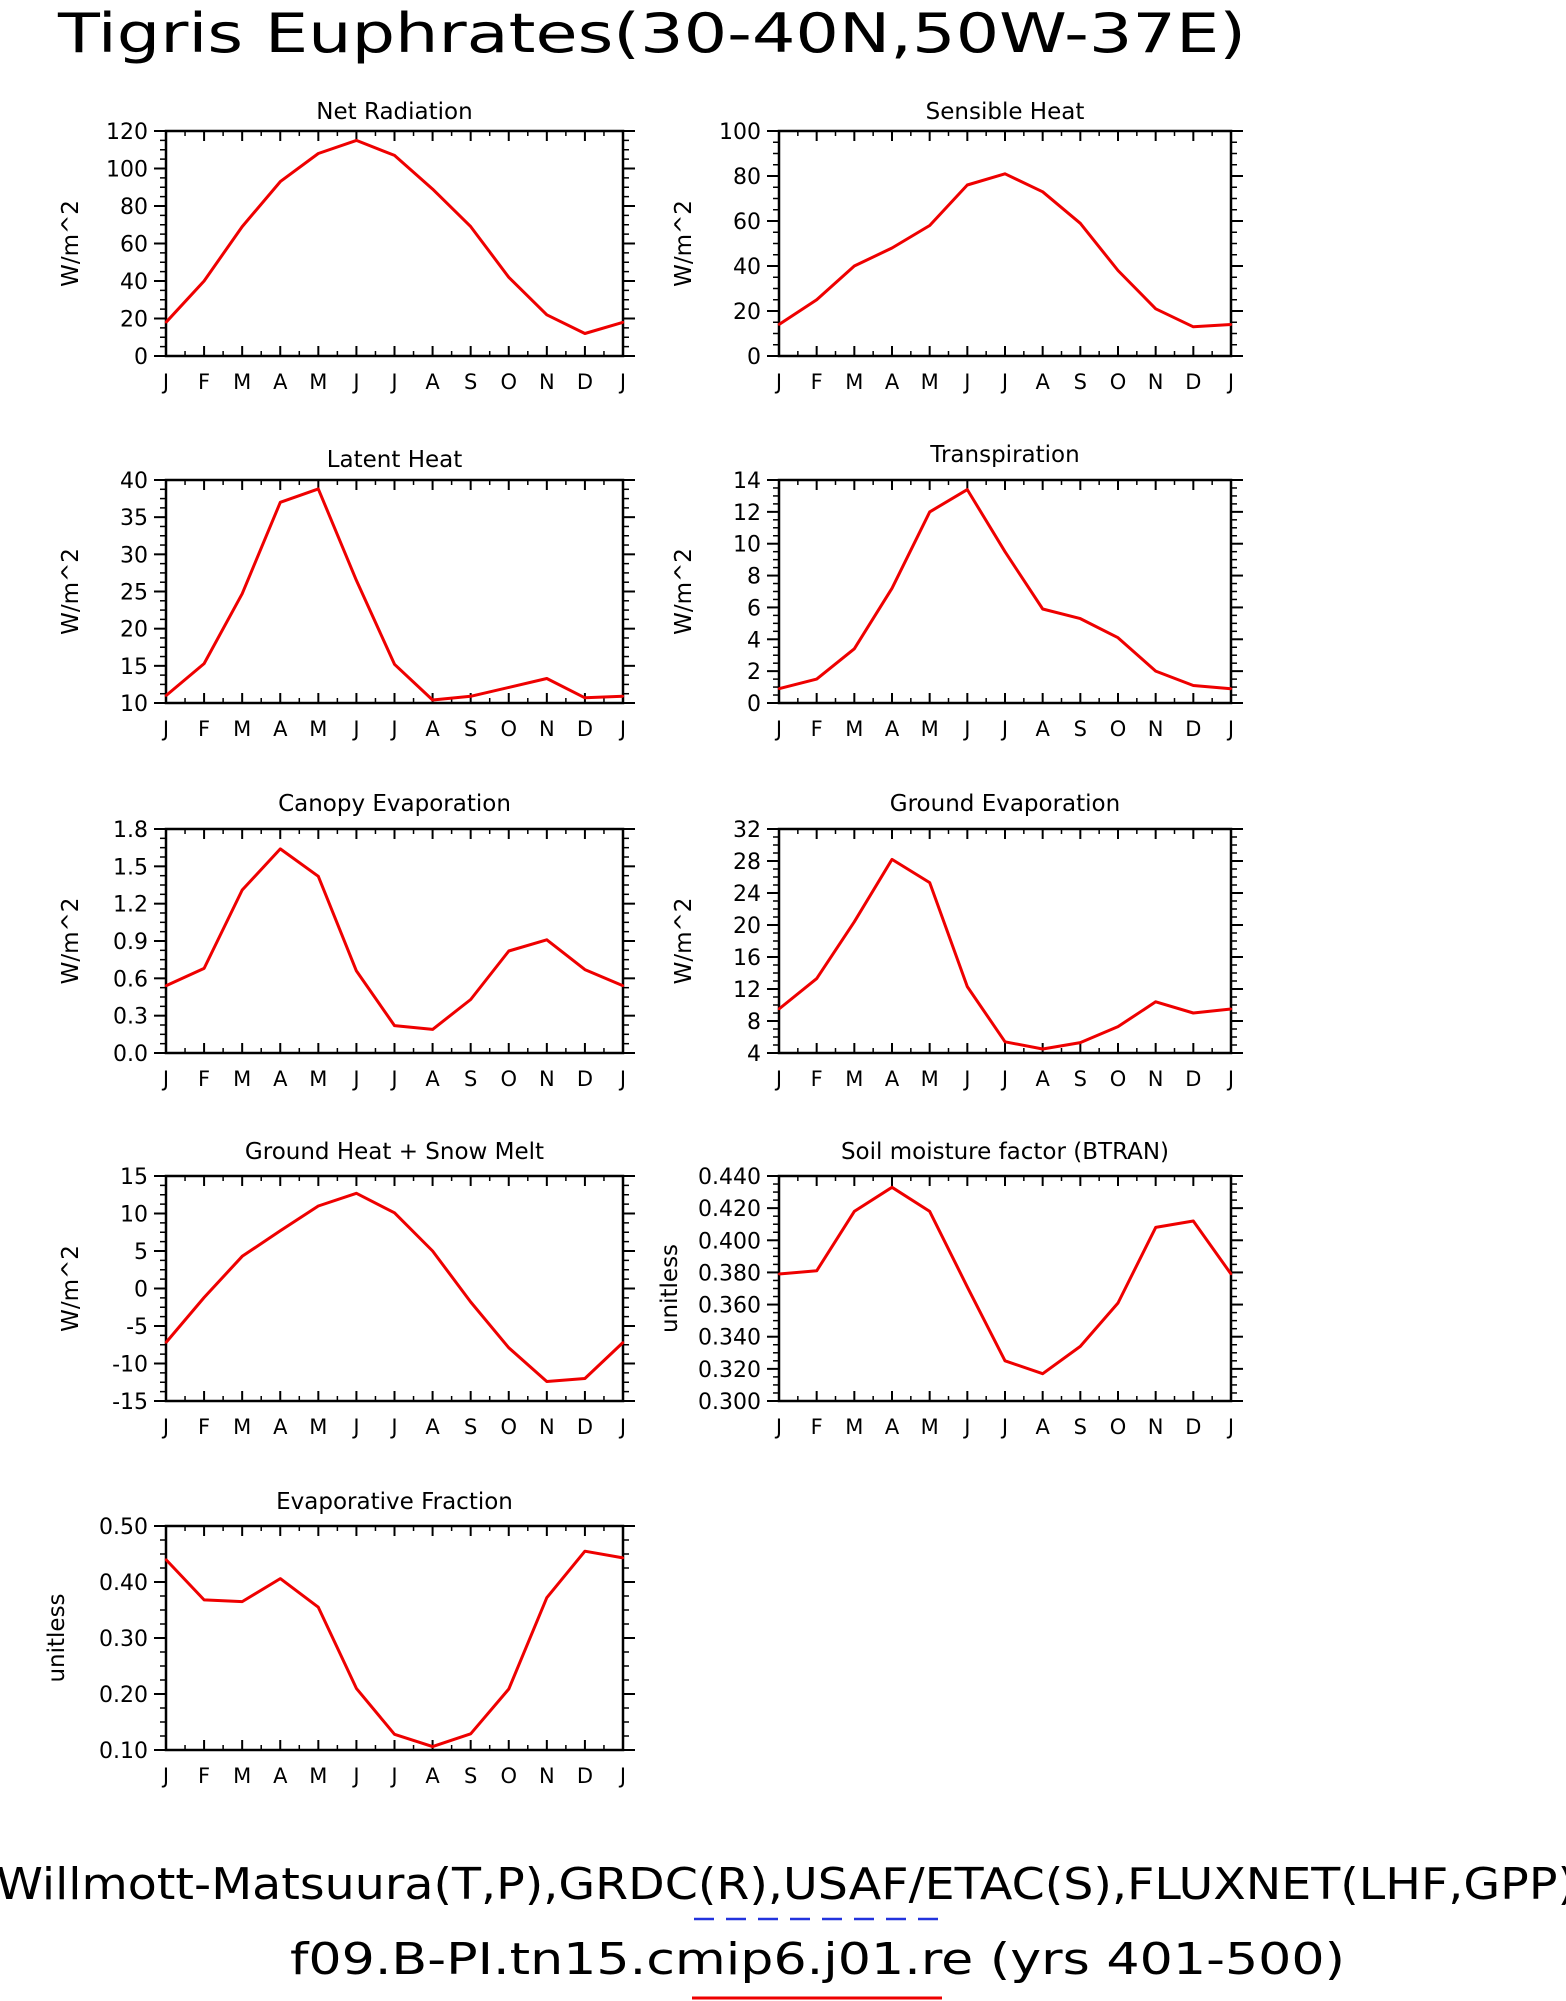  I want to click on y-tick-label: 0.0, so click(130, 1054).